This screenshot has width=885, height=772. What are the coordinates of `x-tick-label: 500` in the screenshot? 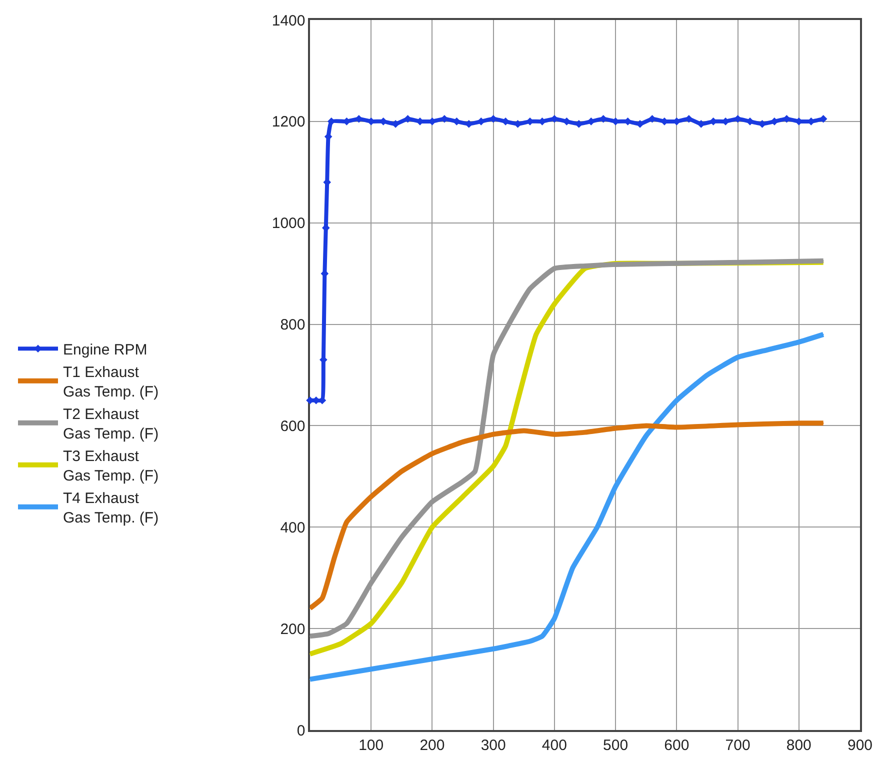 It's located at (615, 745).